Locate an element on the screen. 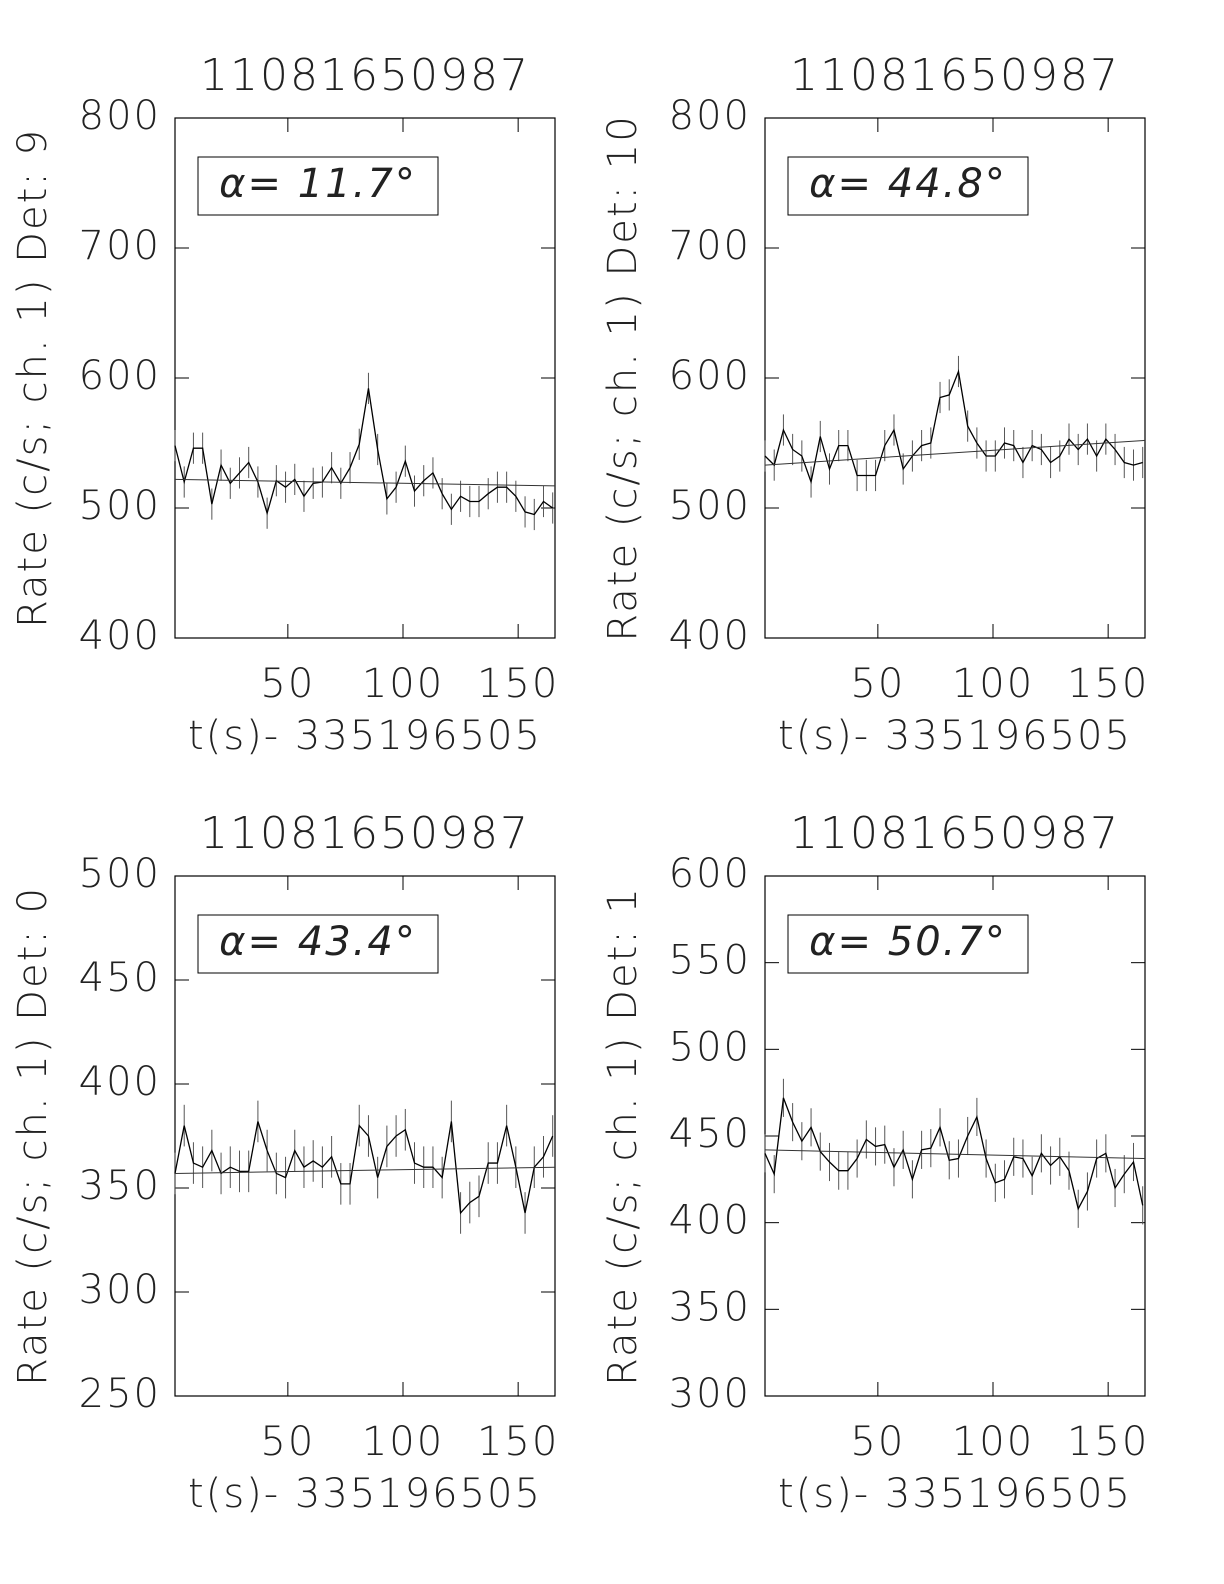 The width and height of the screenshot is (1224, 1584). y-axis-label: Rate (c/s; ch. 1) Det: 10 is located at coordinates (623, 377).